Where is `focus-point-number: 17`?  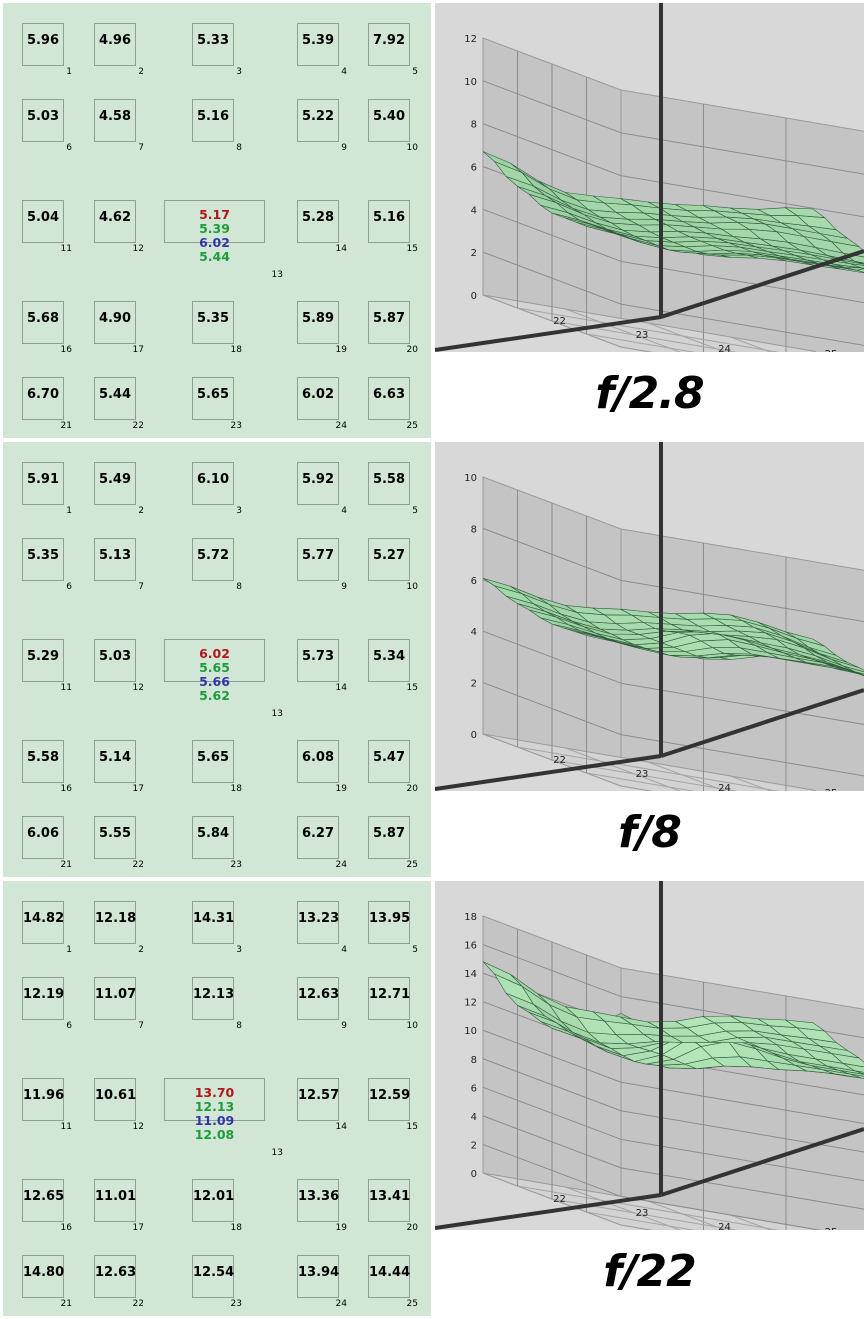
focus-point-number: 17 is located at coordinates (138, 1228).